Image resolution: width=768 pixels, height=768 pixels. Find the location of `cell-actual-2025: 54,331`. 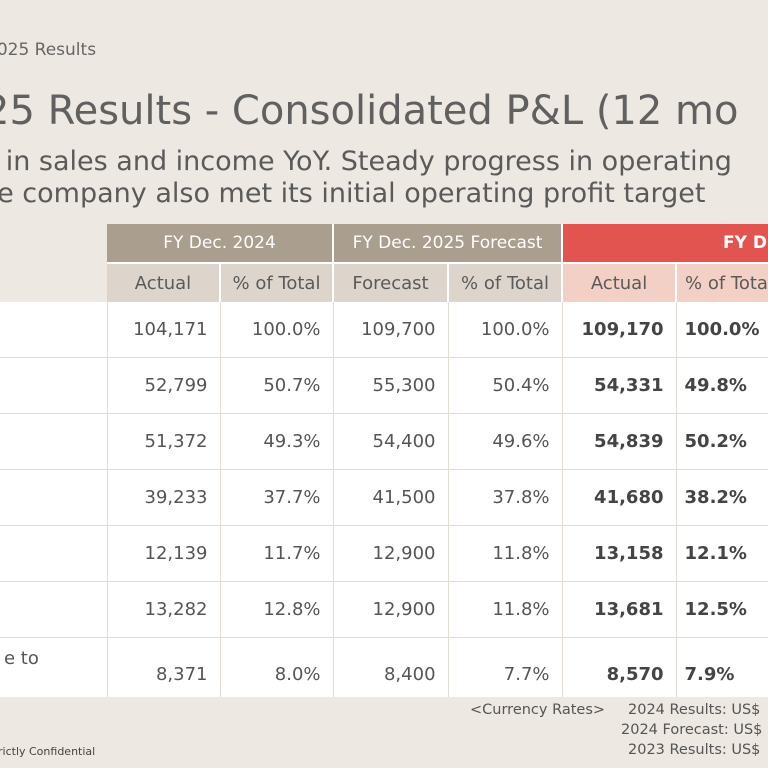

cell-actual-2025: 54,331 is located at coordinates (619, 385).